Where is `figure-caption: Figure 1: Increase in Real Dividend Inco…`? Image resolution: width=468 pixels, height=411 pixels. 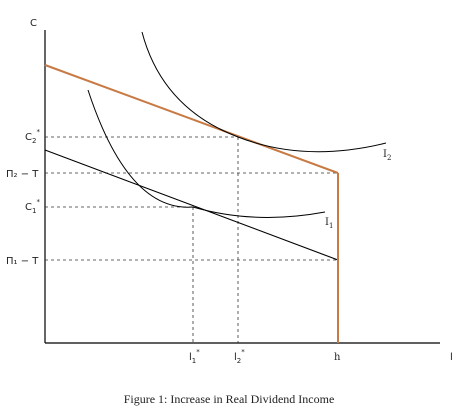
figure-caption: Figure 1: Increase in Real Dividend Inco… is located at coordinates (229, 399).